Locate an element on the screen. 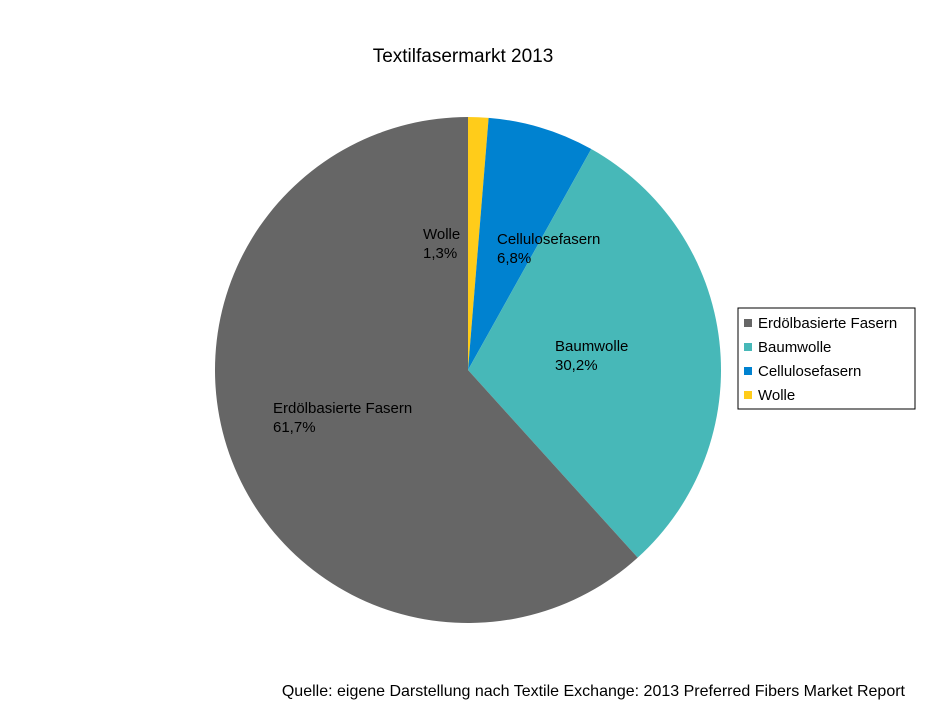 This screenshot has width=925, height=719. legend-label: Wolle is located at coordinates (776, 395).